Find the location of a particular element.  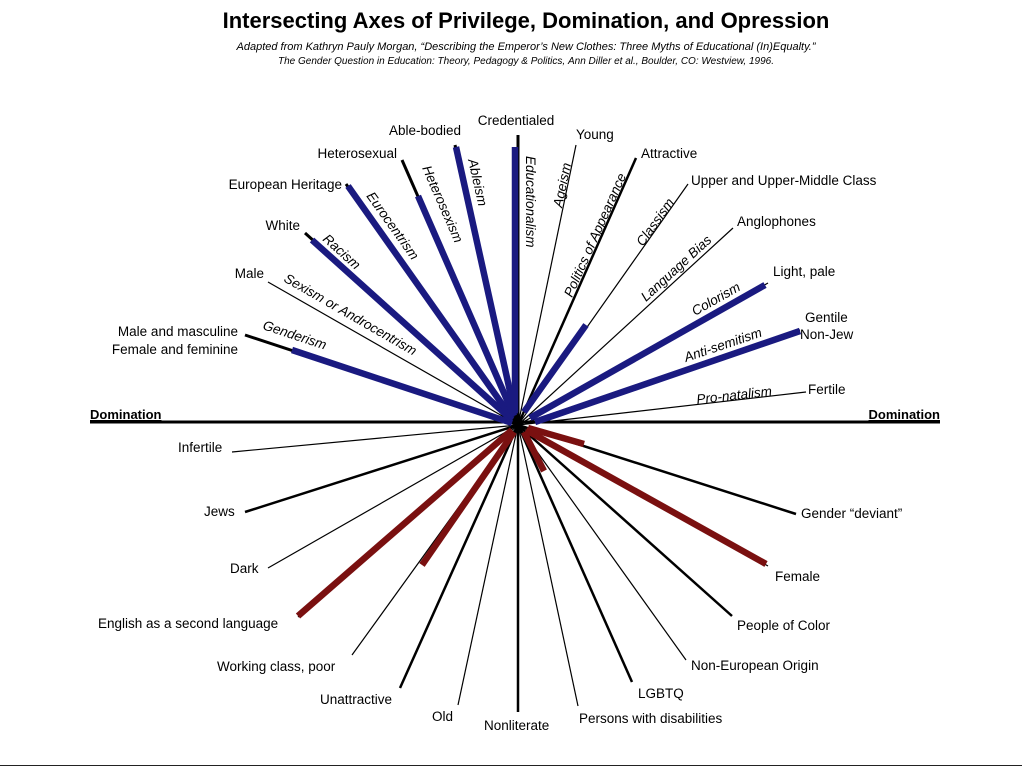

label-people-of-color: People of Color is located at coordinates (784, 625).